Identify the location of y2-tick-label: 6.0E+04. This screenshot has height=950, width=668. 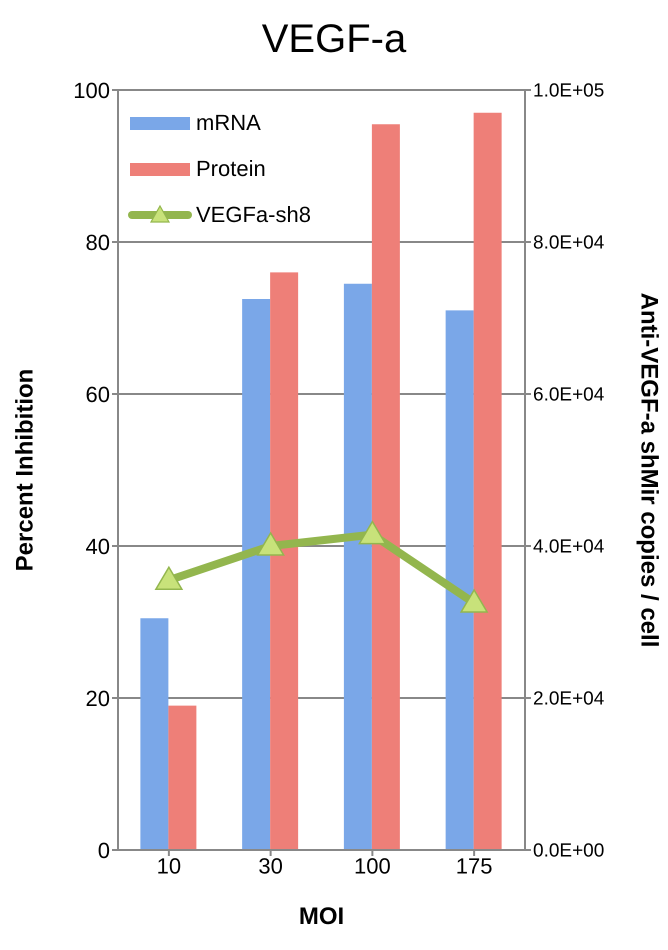
(569, 395).